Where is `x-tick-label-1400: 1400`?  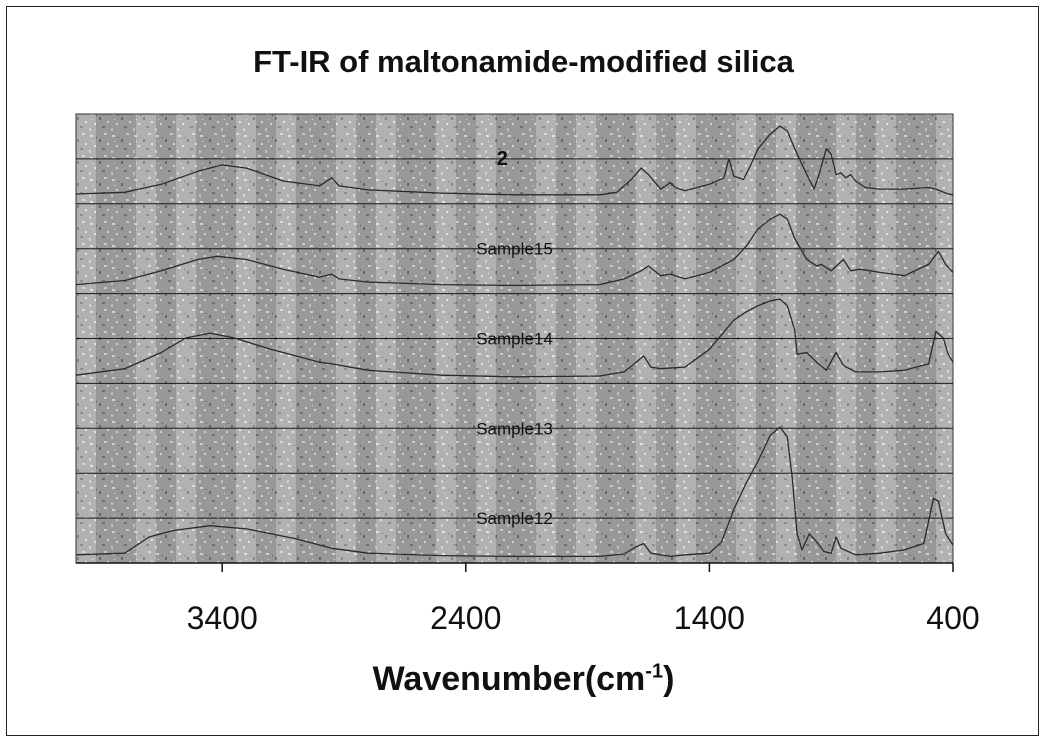
x-tick-label-1400: 1400 is located at coordinates (709, 618).